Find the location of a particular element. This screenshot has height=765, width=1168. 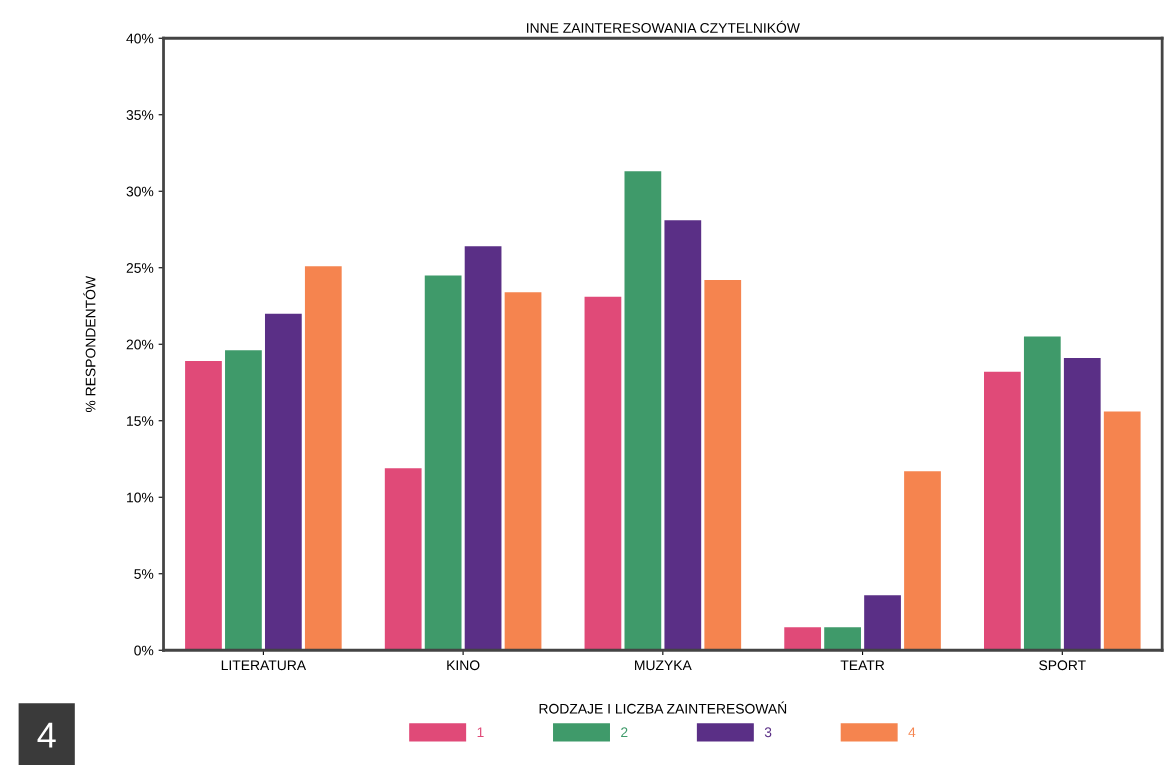

text: 4 is located at coordinates (46, 735).